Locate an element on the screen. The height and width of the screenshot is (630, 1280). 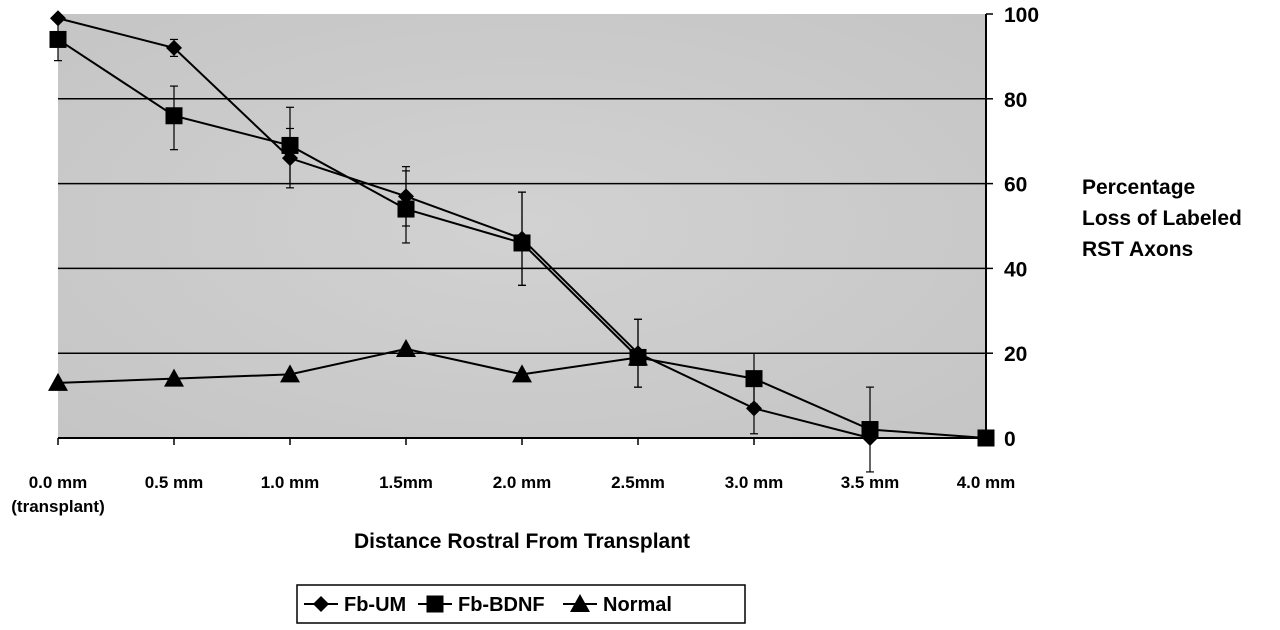
legend-item-normal: Normal is located at coordinates (617, 605).